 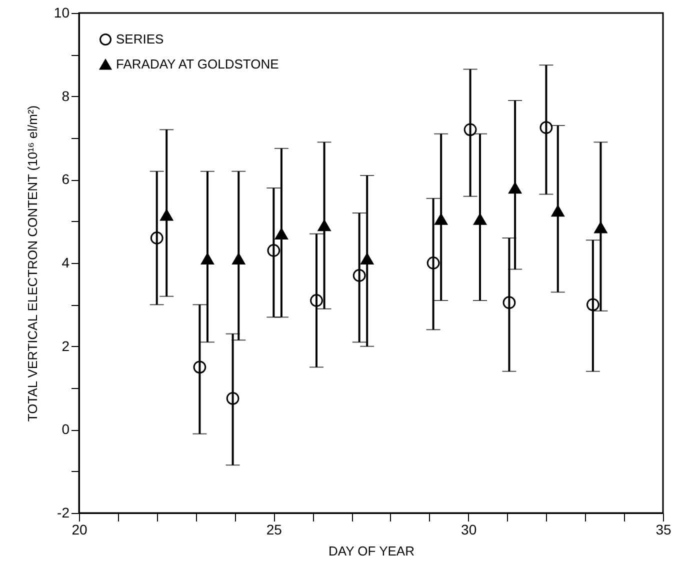 I want to click on y-tick-label: -2, so click(x=63, y=512).